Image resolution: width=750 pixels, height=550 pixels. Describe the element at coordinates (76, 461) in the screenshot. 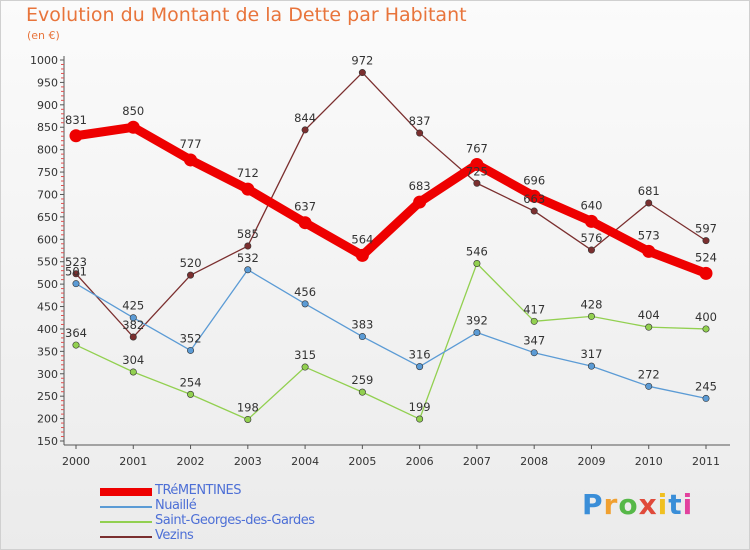

I see `x-tick-label: 2000` at that location.